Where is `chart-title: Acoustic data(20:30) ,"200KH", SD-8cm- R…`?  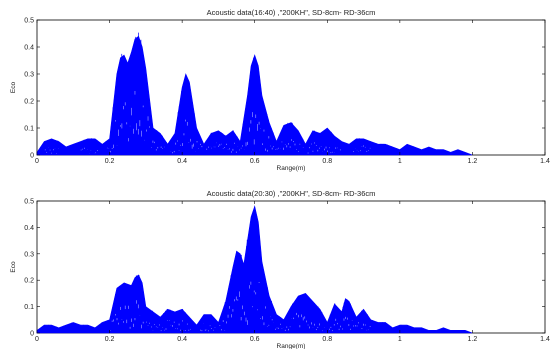 chart-title: Acoustic data(20:30) ,"200KH", SD-8cm- R… is located at coordinates (291, 193).